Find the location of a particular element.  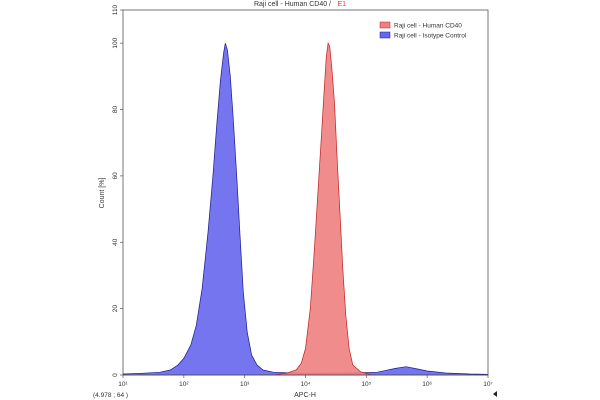

chart-title: Raji cell - Human CD40 / E1 is located at coordinates (300, 5).